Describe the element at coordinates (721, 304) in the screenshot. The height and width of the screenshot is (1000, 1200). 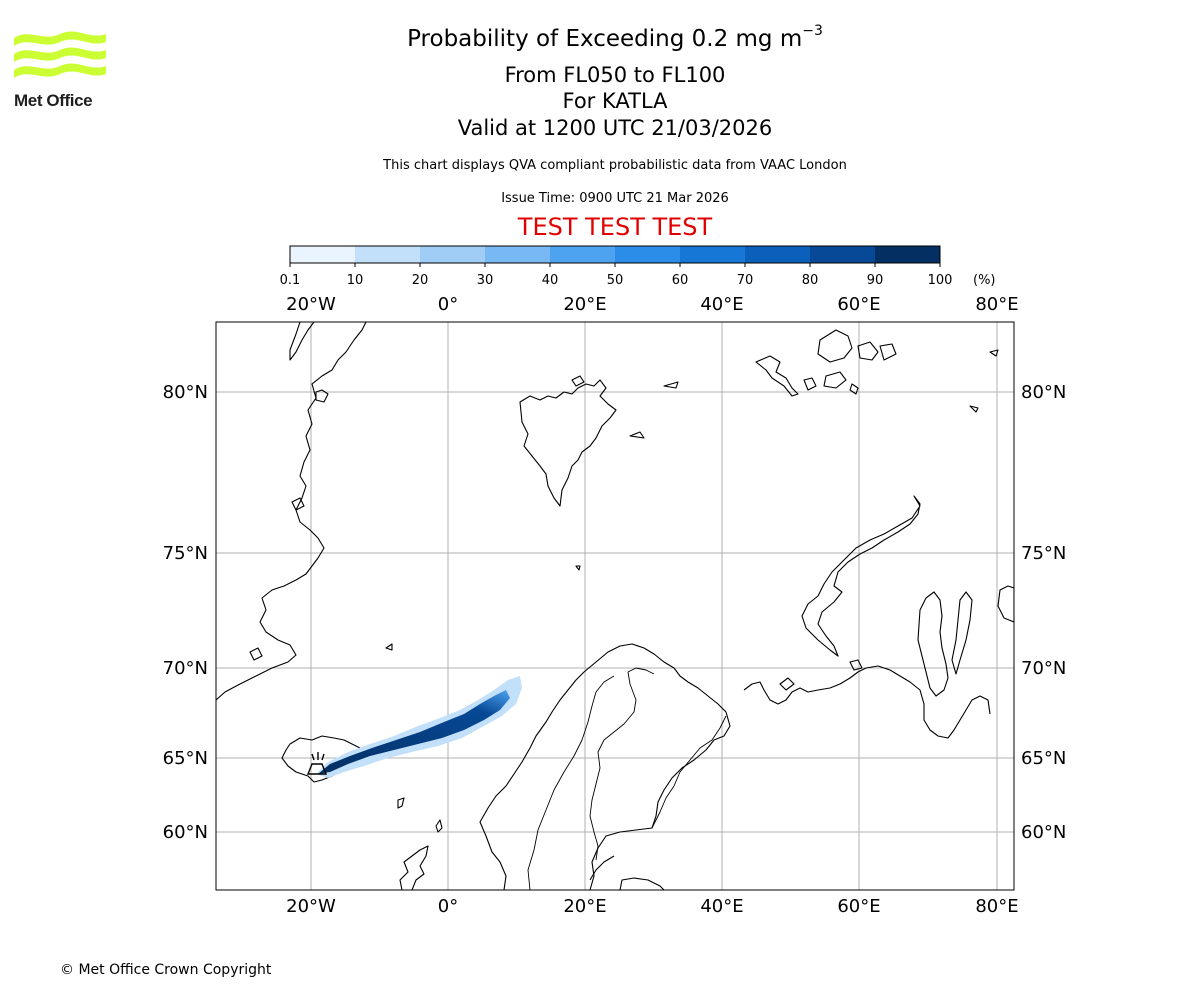
I see `lon-label-top-40e: 40°E` at that location.